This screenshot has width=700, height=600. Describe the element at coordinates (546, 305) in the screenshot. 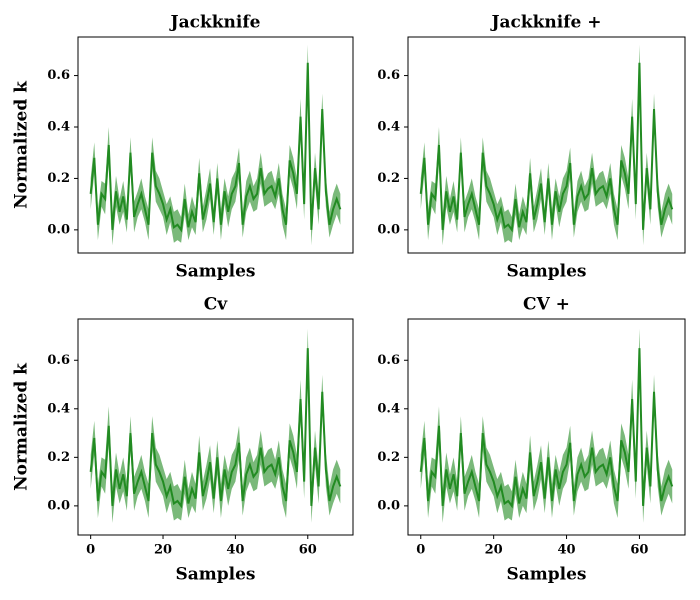

I see `subplot-title: CV +` at that location.